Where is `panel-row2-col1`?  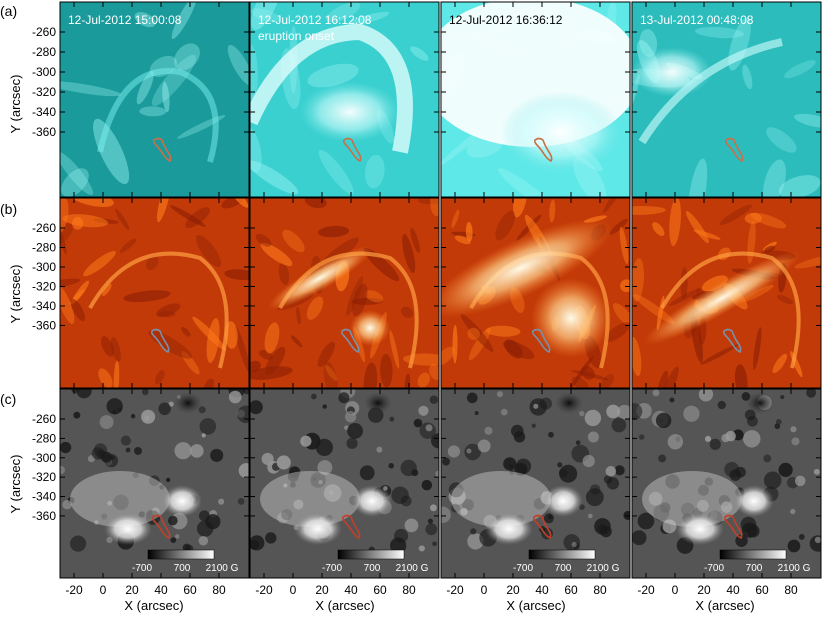 panel-row2-col1 is located at coordinates (154, 293).